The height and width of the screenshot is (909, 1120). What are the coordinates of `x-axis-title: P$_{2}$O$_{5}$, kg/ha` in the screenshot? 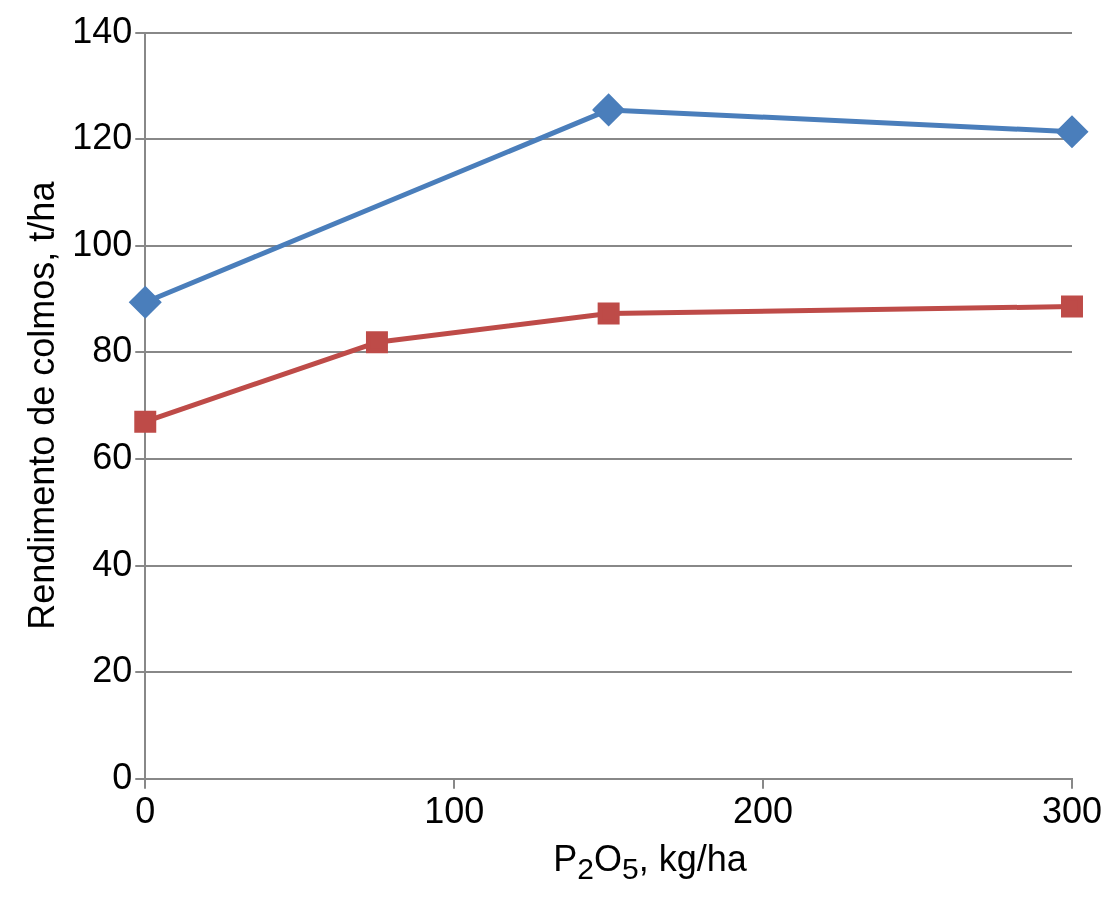 It's located at (650, 862).